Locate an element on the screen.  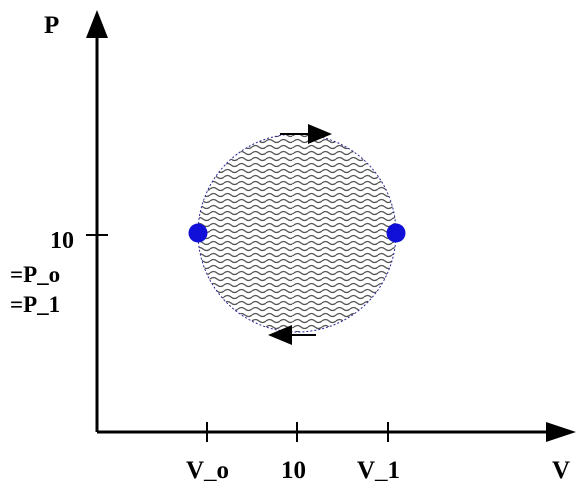
y-axis-label: P is located at coordinates (51, 25).